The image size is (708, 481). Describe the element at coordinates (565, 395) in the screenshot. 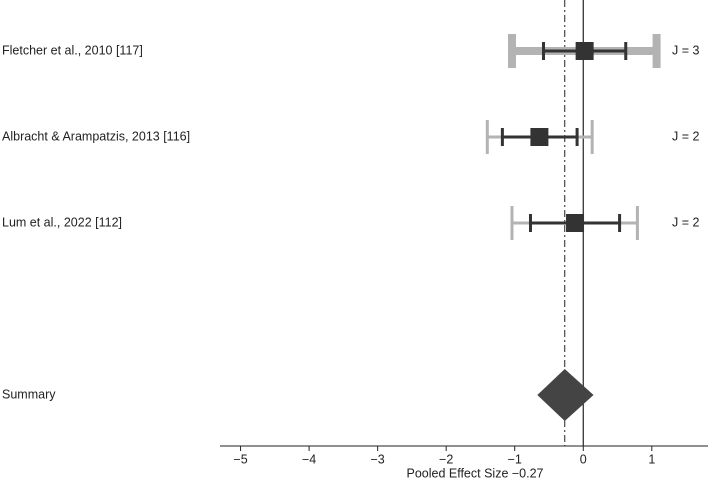

I see `summary-diamond` at that location.